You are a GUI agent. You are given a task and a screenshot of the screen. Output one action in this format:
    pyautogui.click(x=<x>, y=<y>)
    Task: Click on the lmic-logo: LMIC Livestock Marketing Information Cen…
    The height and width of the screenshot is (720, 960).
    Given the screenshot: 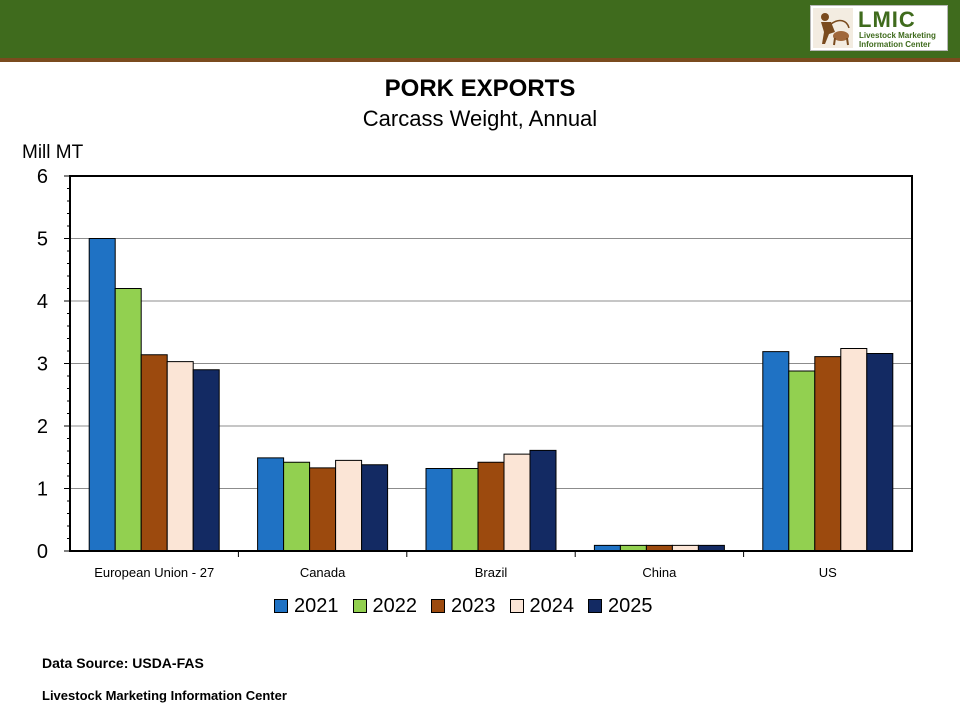 What is the action you would take?
    pyautogui.click(x=879, y=28)
    